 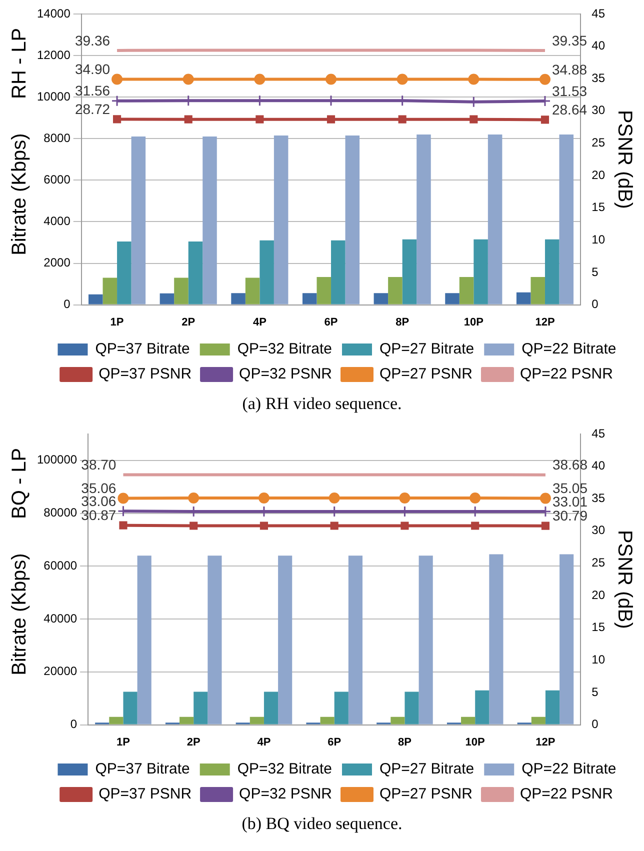 What do you see at coordinates (57, 221) in the screenshot?
I see `y-tick-label: 4000` at bounding box center [57, 221].